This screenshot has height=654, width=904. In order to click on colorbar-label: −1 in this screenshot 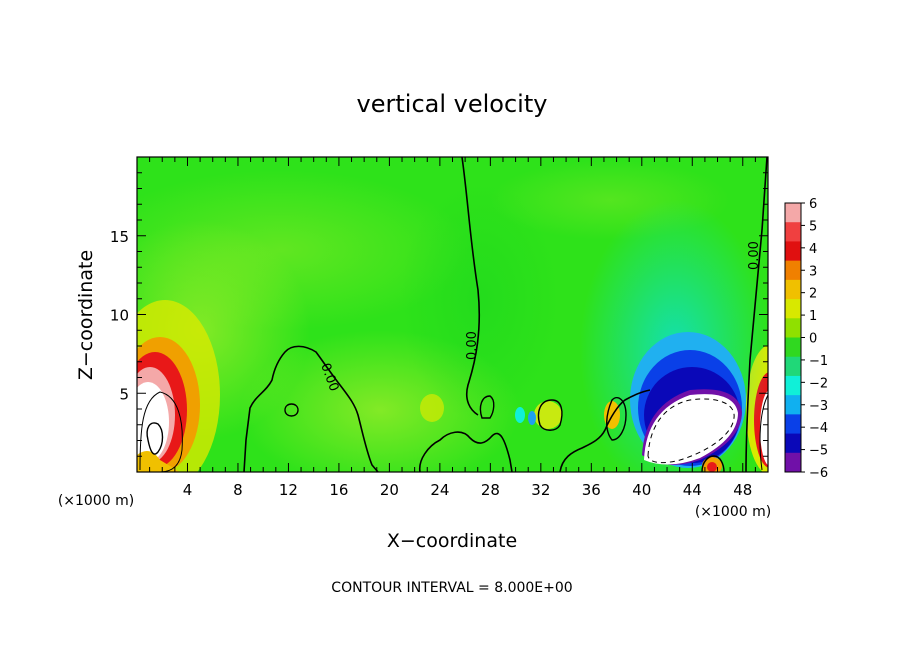, I will do `click(818, 361)`.